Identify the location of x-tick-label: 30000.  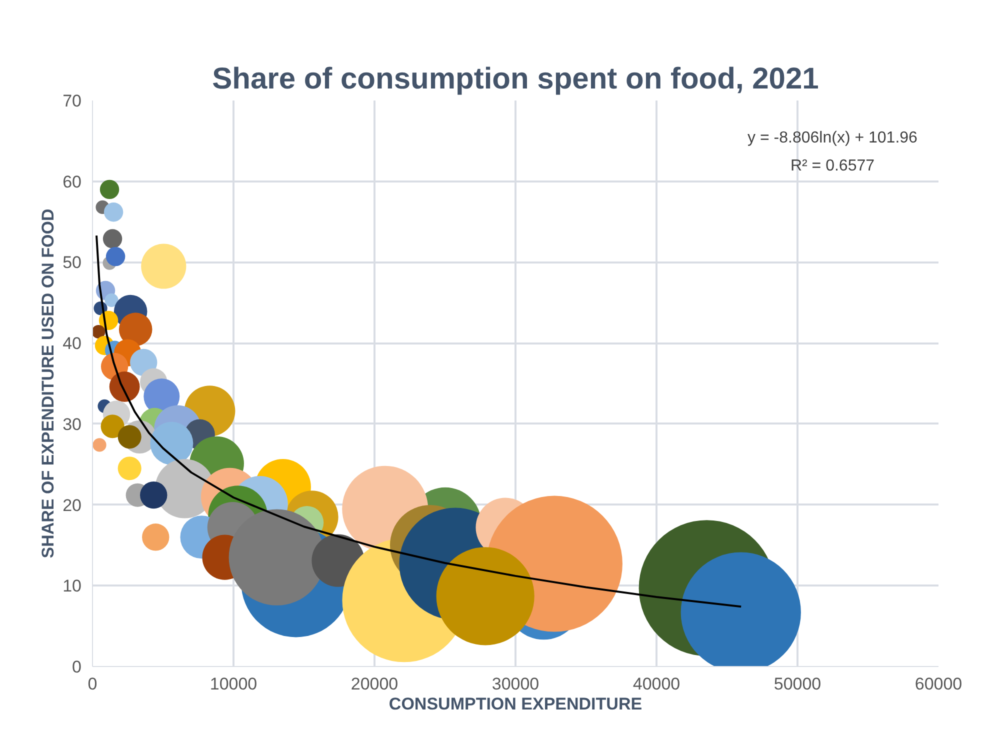
(516, 684).